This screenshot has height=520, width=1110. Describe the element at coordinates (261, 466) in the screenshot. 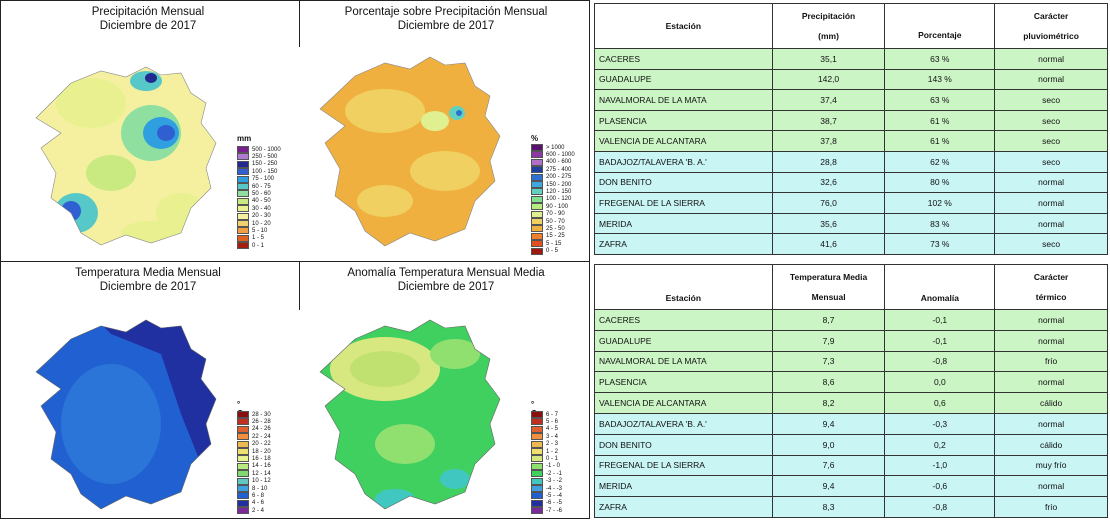

I see `legend-label: 14 - 16` at that location.